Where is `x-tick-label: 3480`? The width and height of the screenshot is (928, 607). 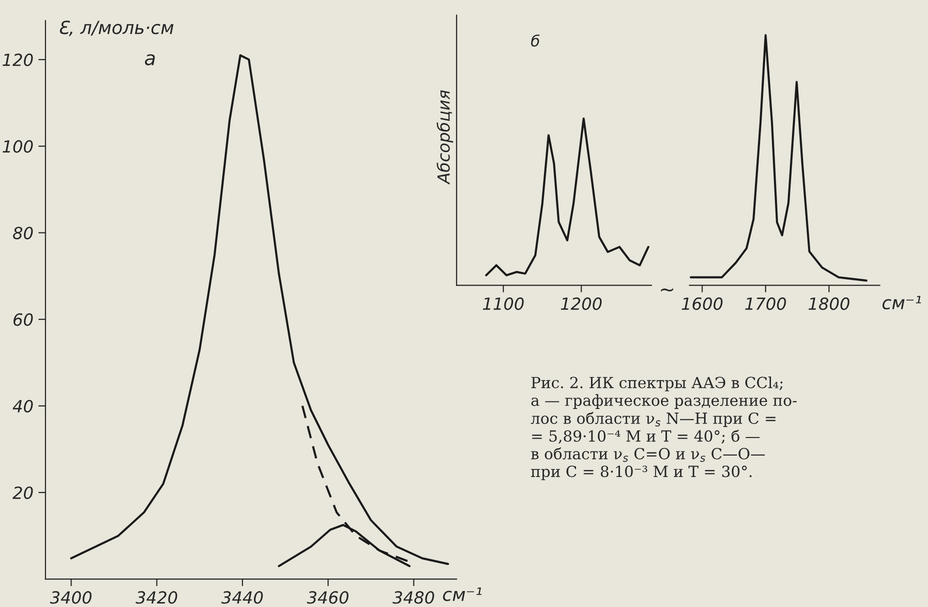 x-tick-label: 3480 is located at coordinates (413, 597).